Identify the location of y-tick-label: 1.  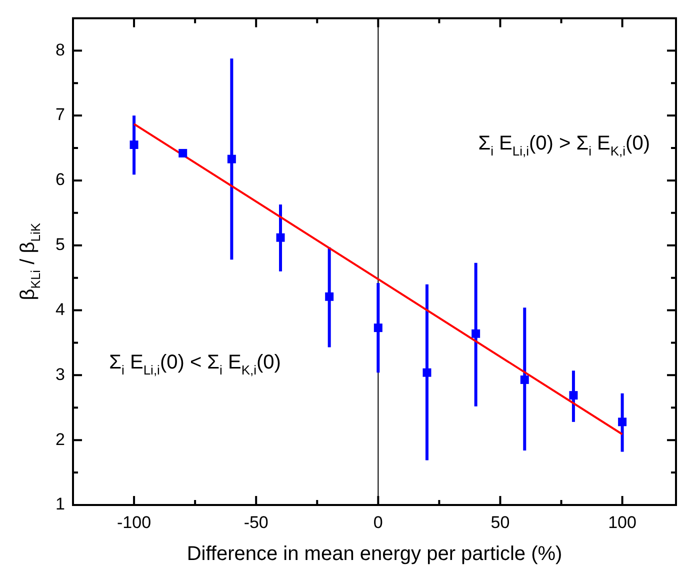
(60, 504).